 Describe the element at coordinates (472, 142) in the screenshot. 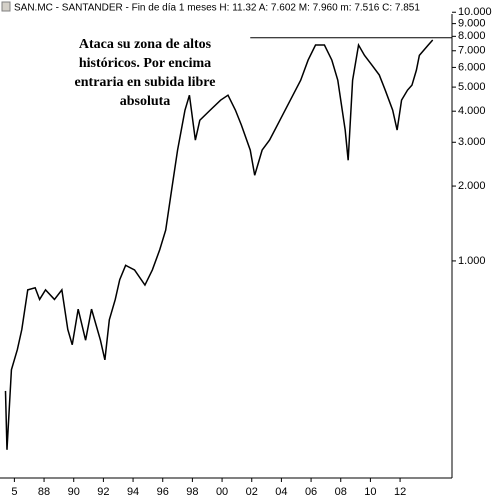

I see `y-tick-label: 3.000` at that location.